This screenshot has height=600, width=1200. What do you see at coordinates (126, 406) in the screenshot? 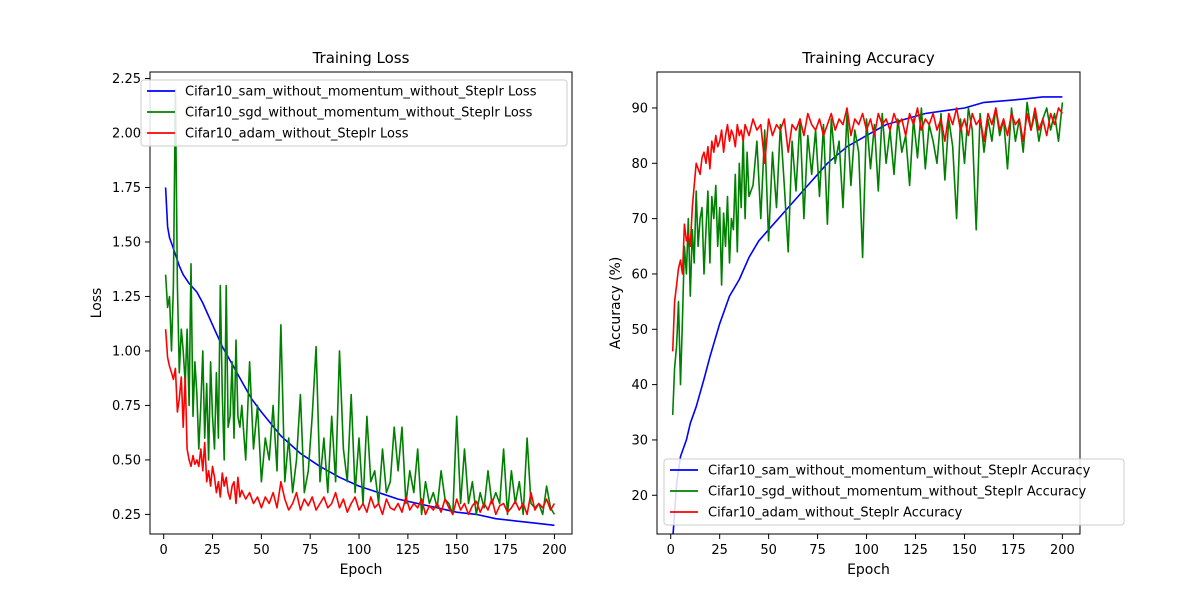
I see `y-tick-label: 0.75` at bounding box center [126, 406].